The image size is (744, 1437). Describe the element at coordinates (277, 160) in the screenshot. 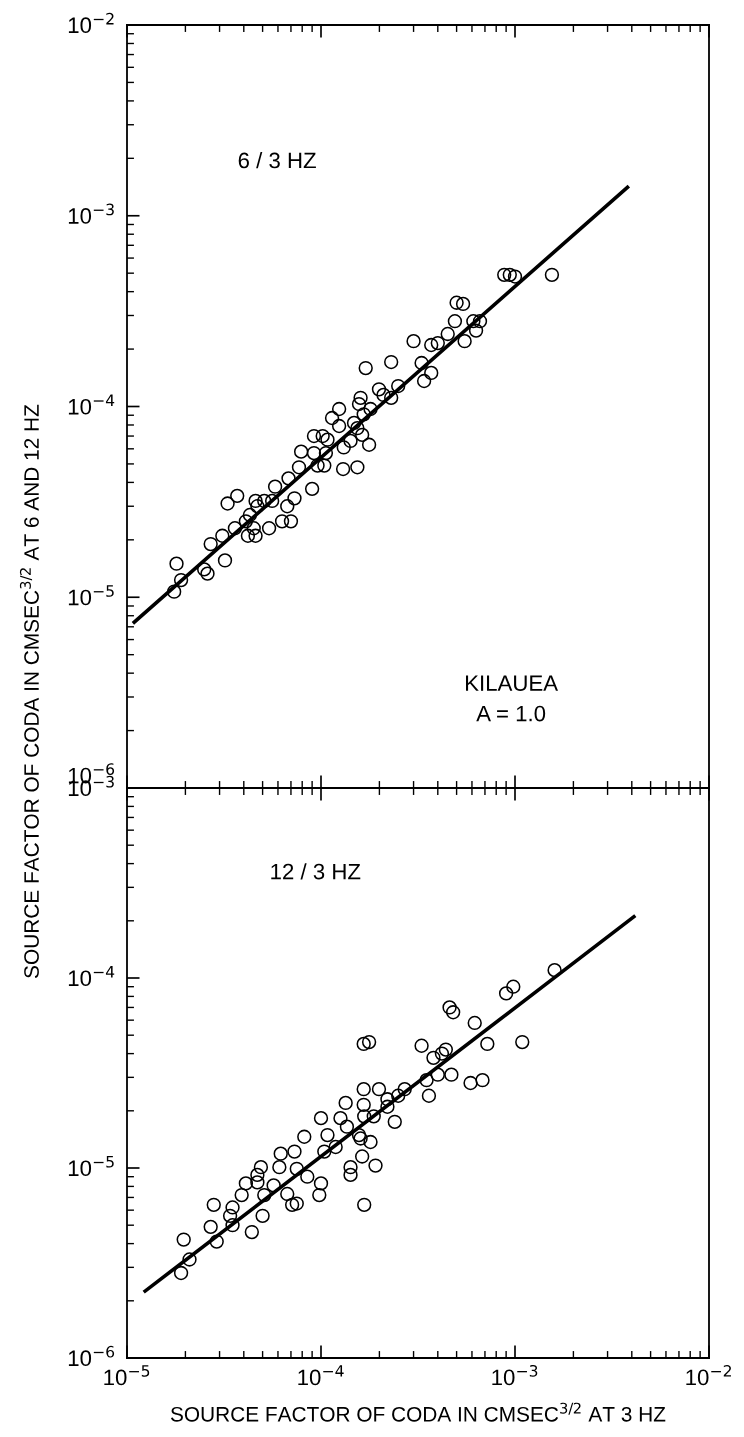

I see `annotation: 6 / 3 HZ` at that location.